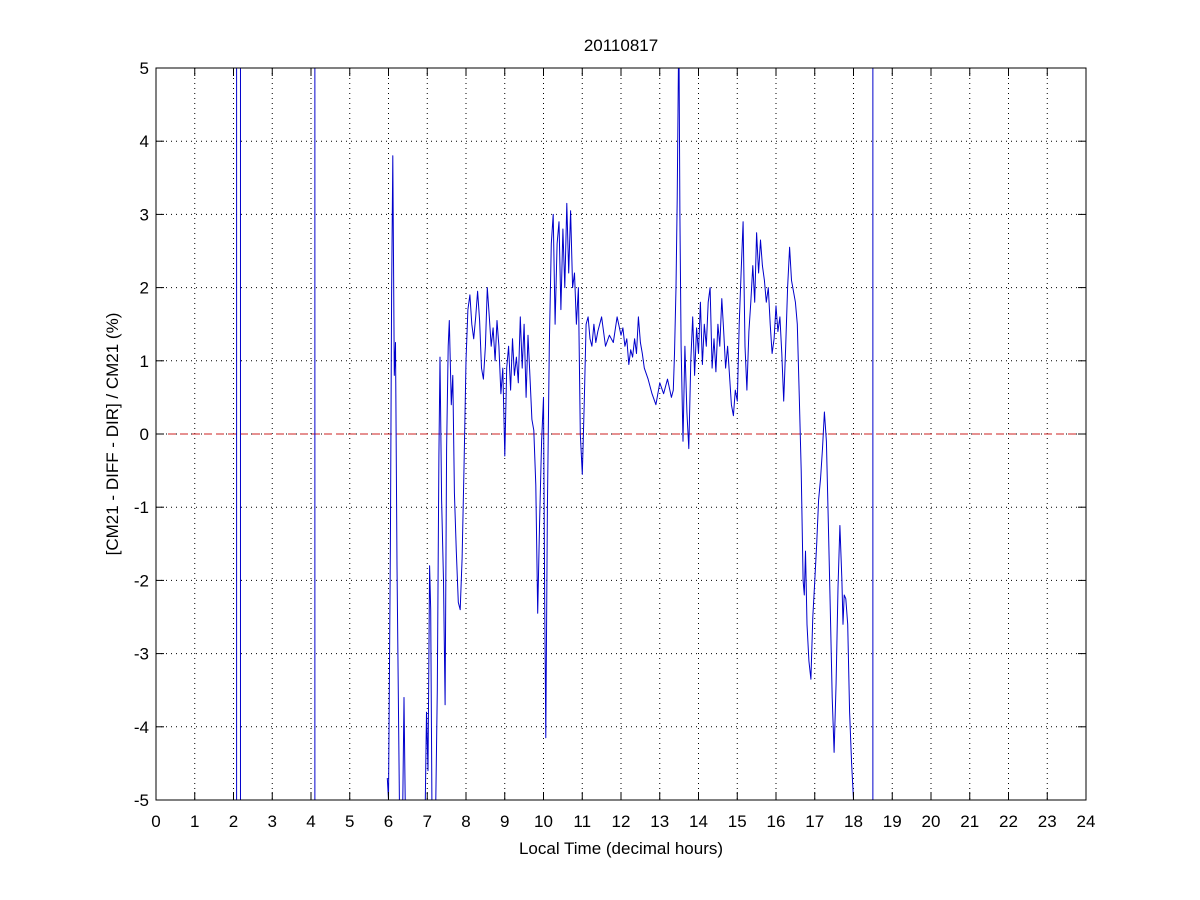 The height and width of the screenshot is (900, 1200). Describe the element at coordinates (853, 821) in the screenshot. I see `x-tick-label: 18` at that location.